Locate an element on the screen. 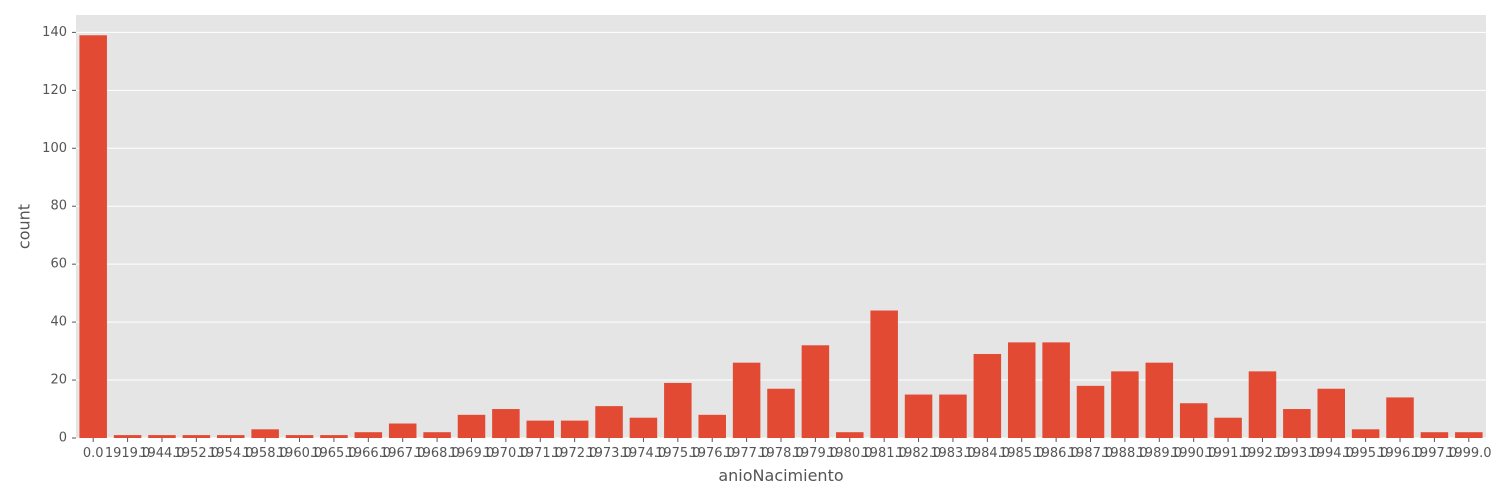 The image size is (1511, 504). x-tick-label: 1994.0 is located at coordinates (1331, 453).